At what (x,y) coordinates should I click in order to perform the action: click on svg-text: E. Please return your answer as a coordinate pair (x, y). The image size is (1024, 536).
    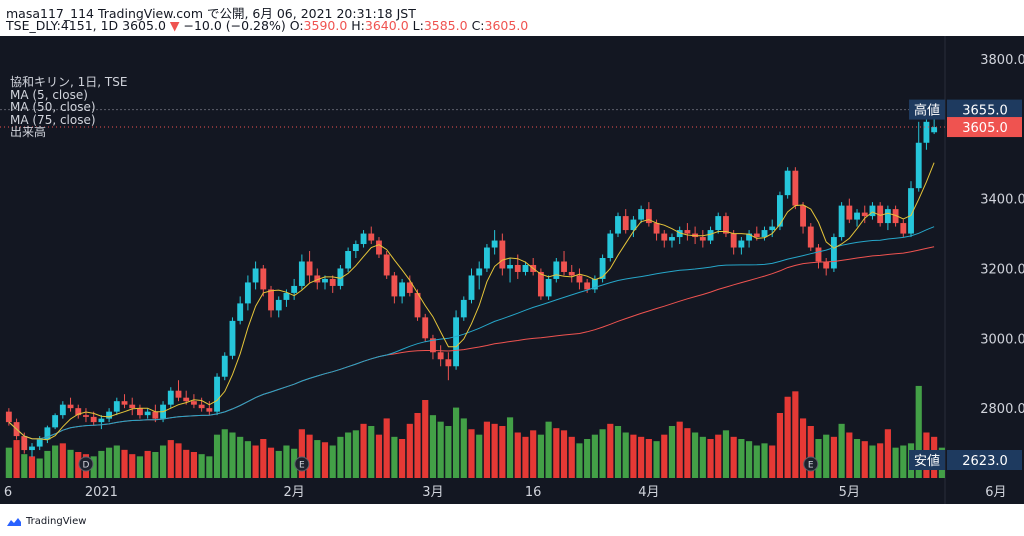
    Looking at the image, I should click on (811, 466).